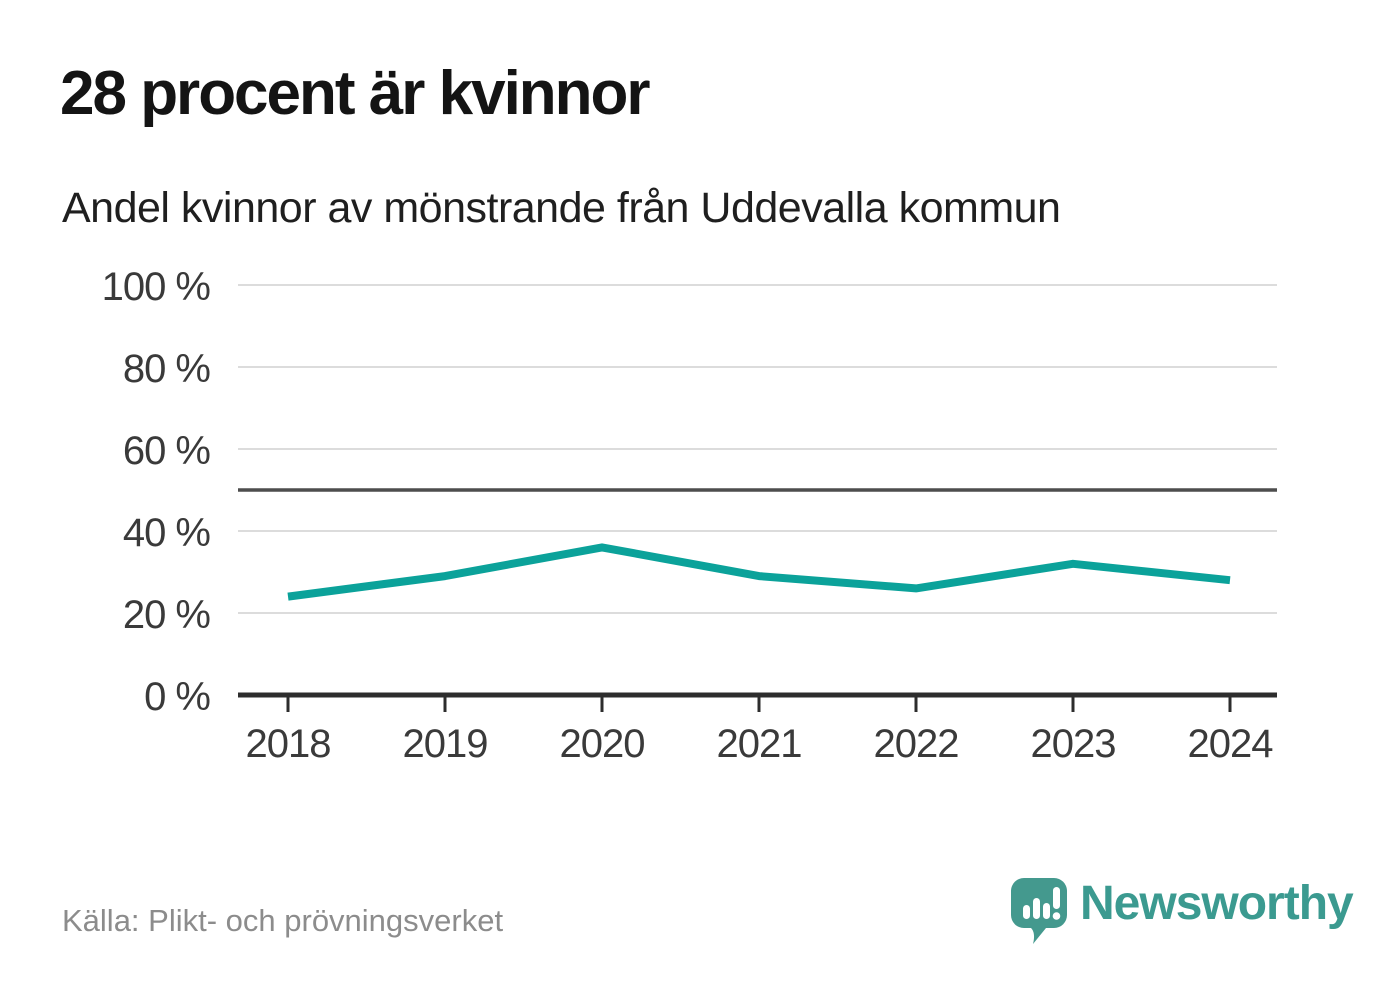 This screenshot has width=1382, height=999. Describe the element at coordinates (759, 572) in the screenshot. I see `data-line` at that location.